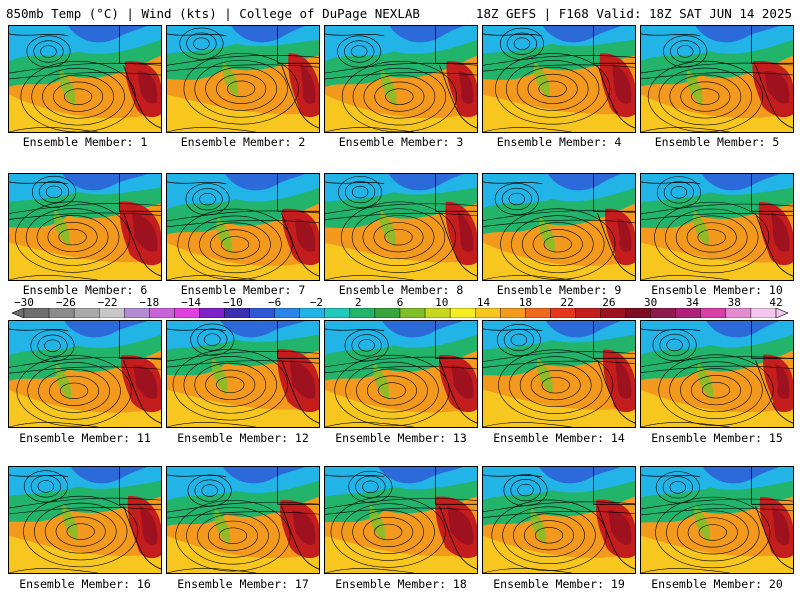  Describe the element at coordinates (717, 290) in the screenshot. I see `ensemble-member-label: Ensemble Member: 10` at that location.